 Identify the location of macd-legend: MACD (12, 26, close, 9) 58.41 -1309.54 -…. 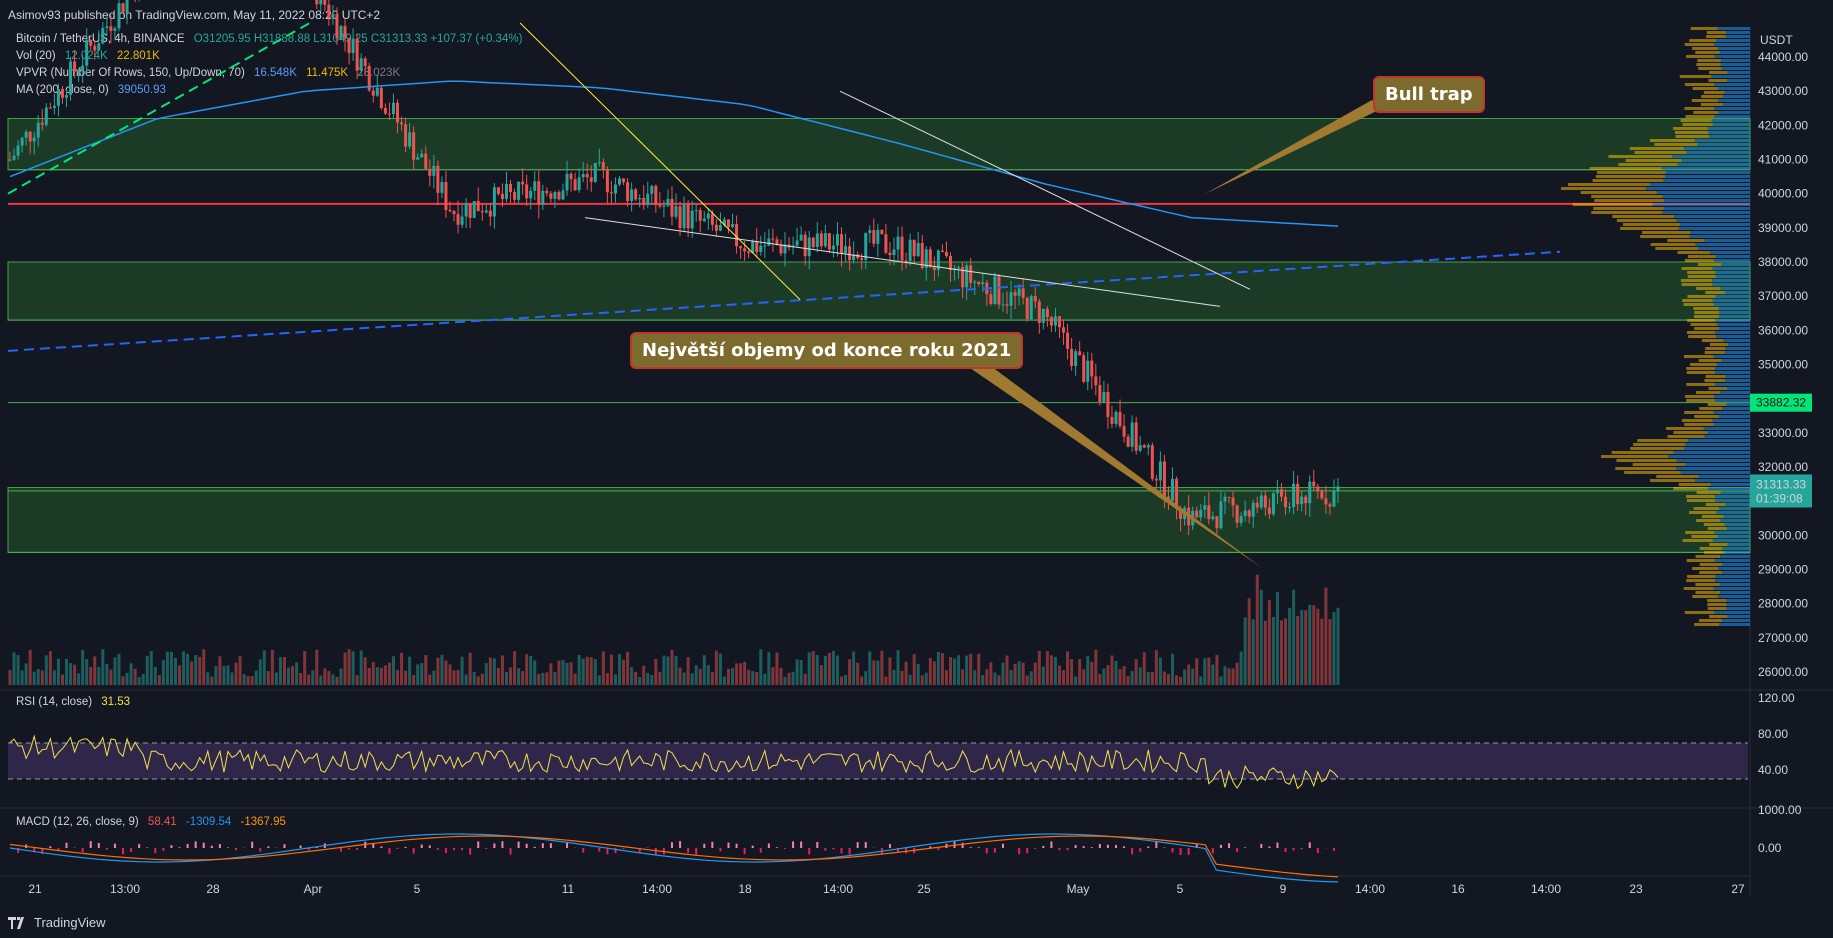
(154, 822).